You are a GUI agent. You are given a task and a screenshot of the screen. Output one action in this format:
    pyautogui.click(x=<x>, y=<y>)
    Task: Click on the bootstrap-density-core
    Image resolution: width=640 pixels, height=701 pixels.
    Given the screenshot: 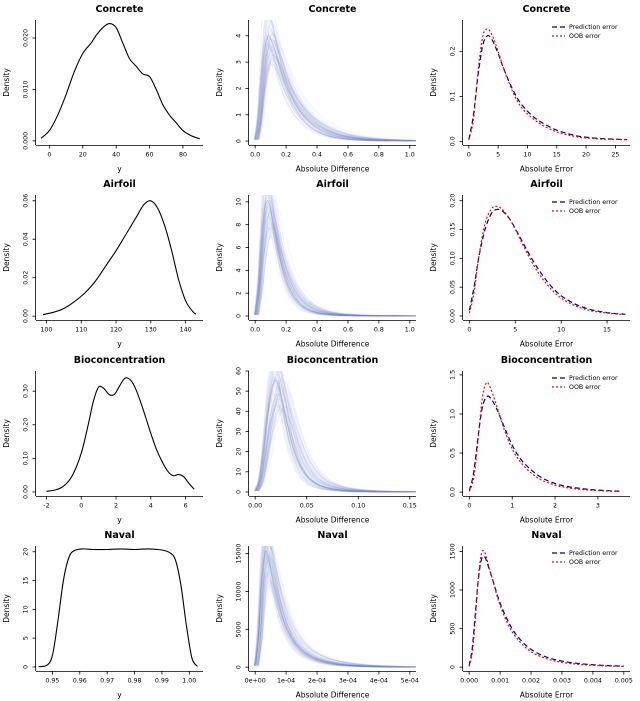 What is the action you would take?
    pyautogui.click(x=333, y=436)
    